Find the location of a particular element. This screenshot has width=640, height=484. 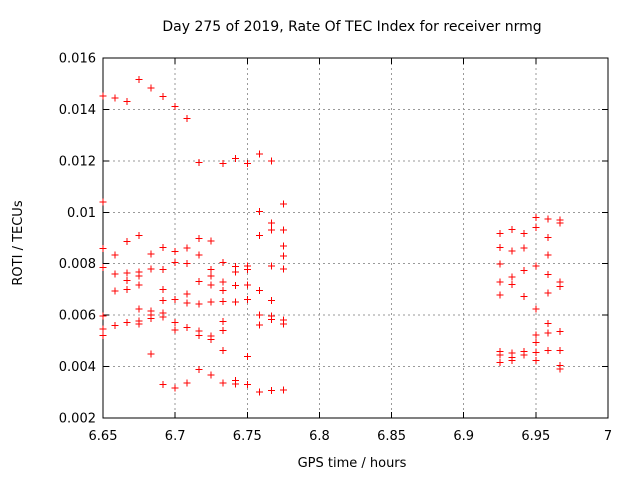

x-tick-label: 7 is located at coordinates (608, 436).